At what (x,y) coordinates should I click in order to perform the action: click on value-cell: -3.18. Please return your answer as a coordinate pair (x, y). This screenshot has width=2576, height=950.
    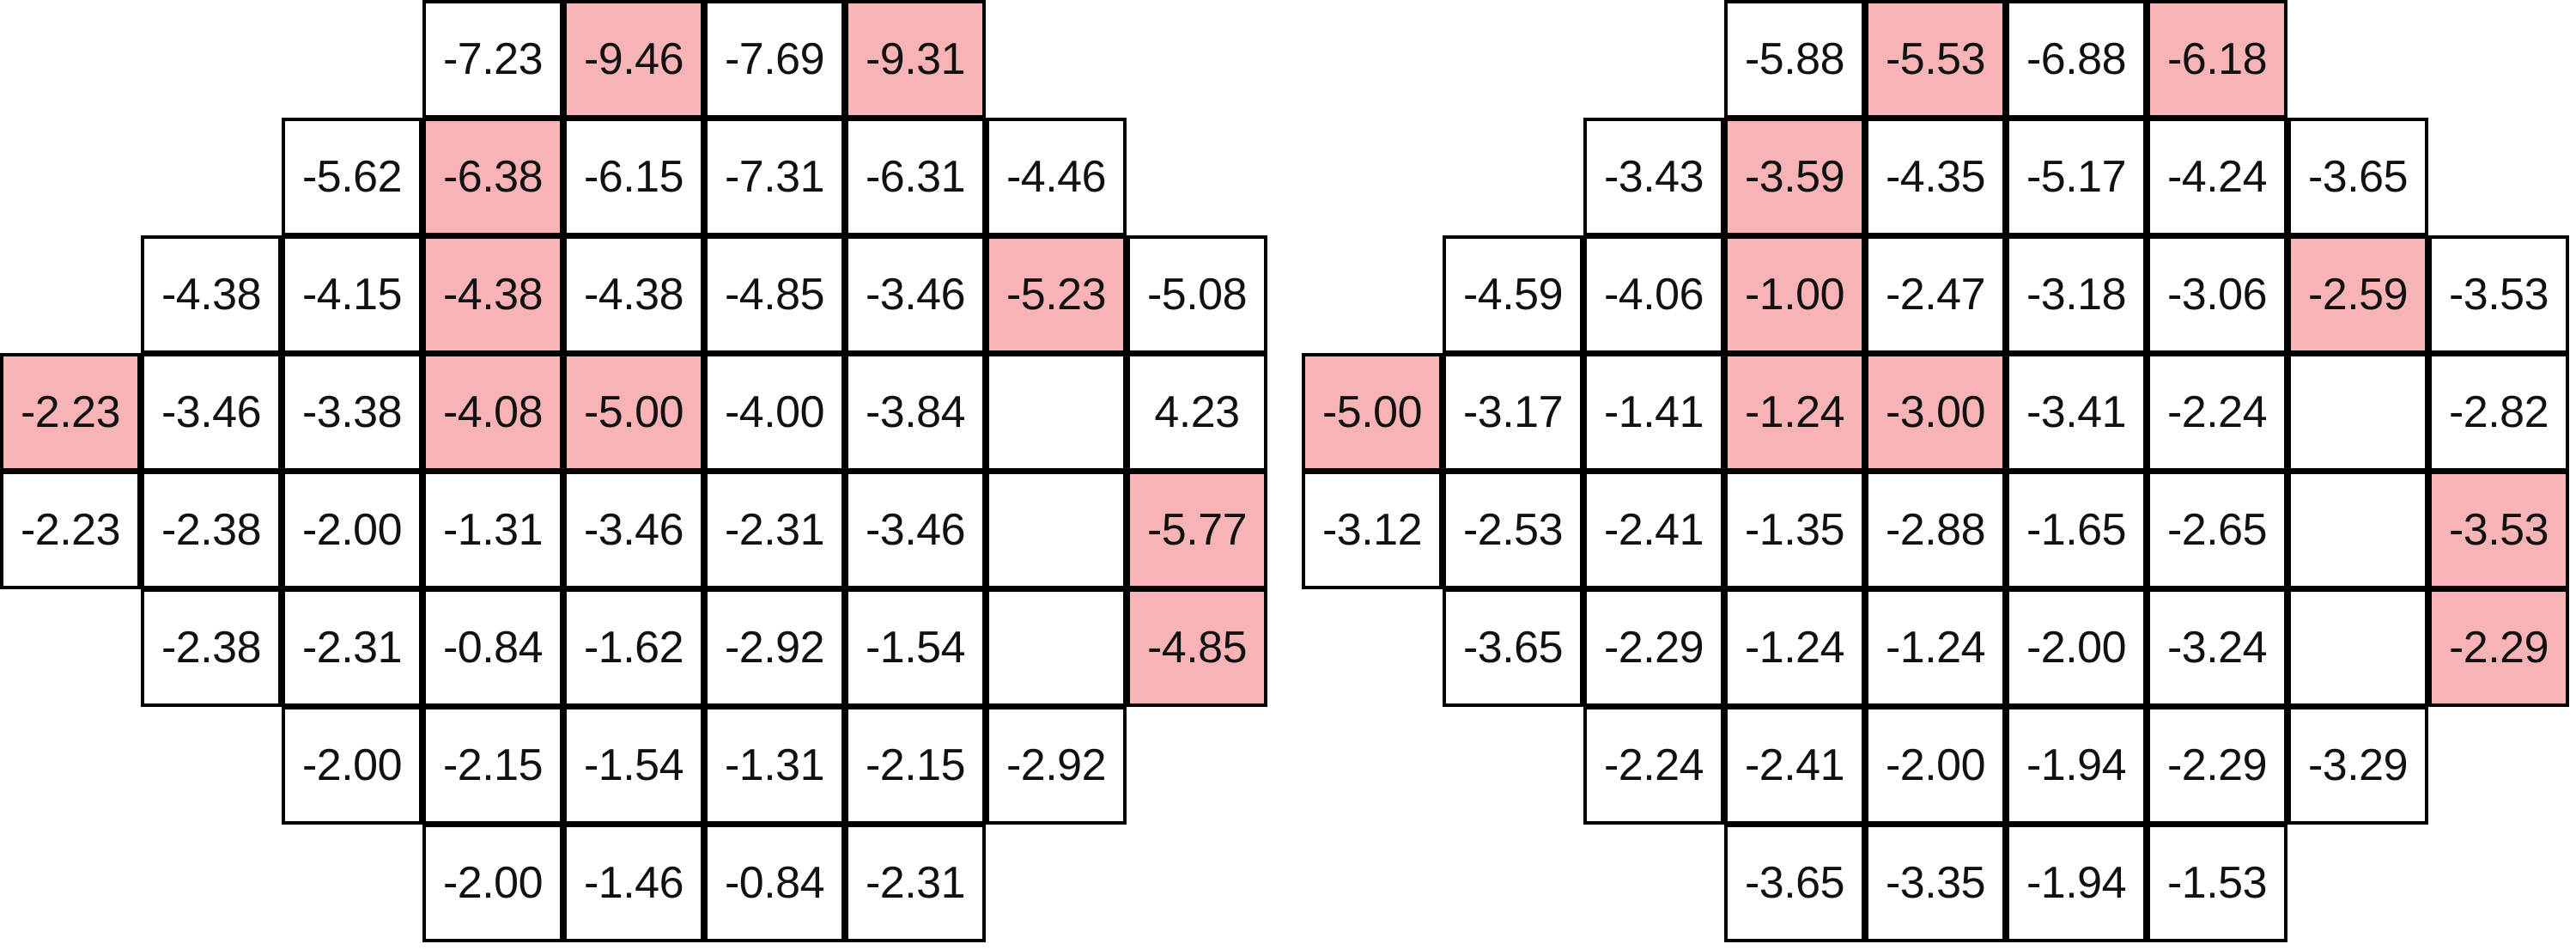
    Looking at the image, I should click on (2076, 294).